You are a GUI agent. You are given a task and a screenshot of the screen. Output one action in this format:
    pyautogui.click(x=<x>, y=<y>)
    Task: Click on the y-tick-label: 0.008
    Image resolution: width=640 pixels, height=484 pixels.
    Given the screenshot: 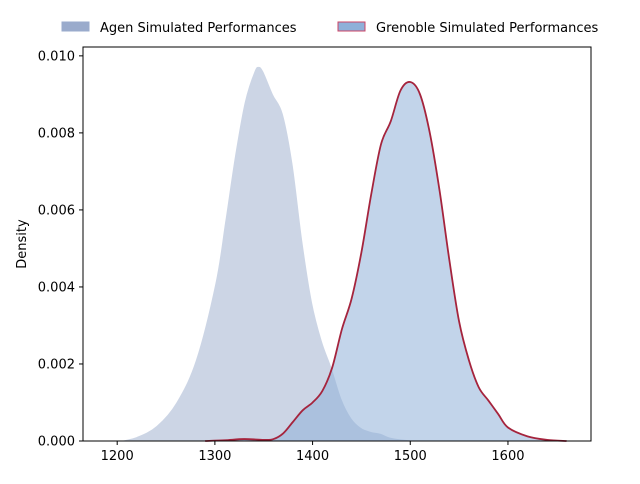 What is the action you would take?
    pyautogui.click(x=56, y=133)
    